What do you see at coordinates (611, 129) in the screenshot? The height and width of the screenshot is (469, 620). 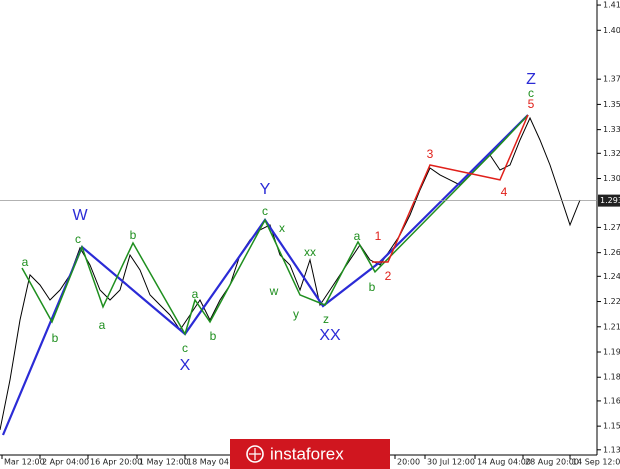 I see `y-tick-label: 1.338` at bounding box center [611, 129].